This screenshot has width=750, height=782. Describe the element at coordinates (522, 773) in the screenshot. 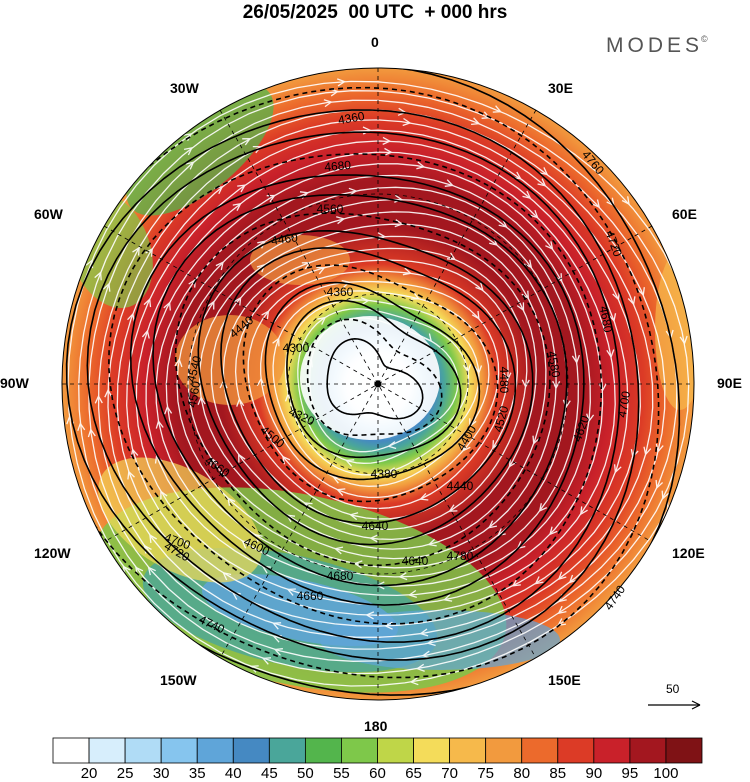

I see `colorbar-tick-label: 80` at that location.